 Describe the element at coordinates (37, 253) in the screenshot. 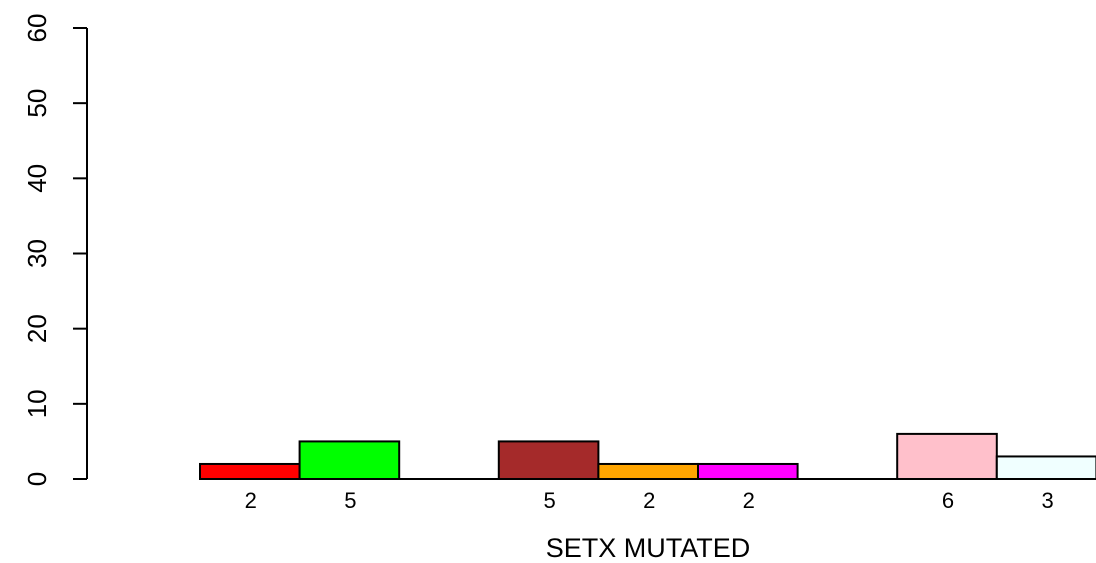

I see `y-tick-label: 30` at that location.